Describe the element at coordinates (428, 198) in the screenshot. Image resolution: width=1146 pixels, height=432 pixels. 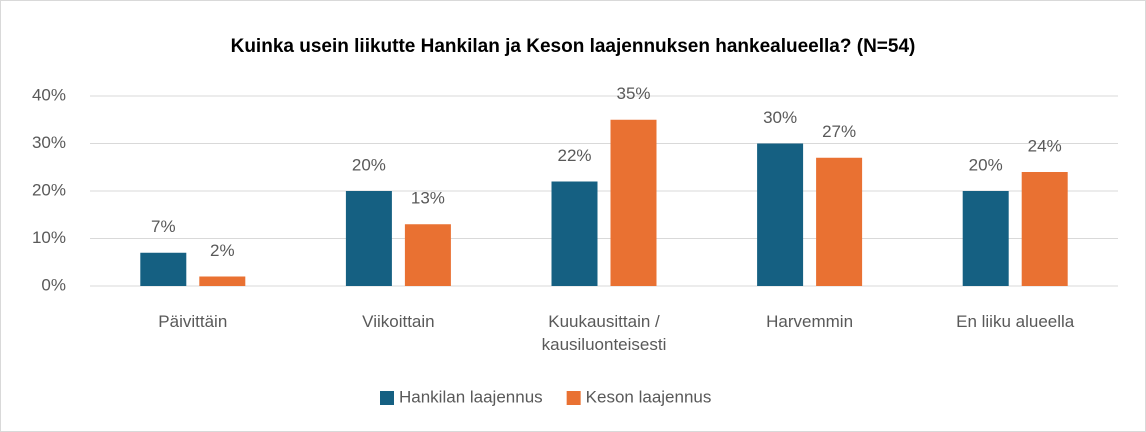
I see `data-label: 13%` at that location.